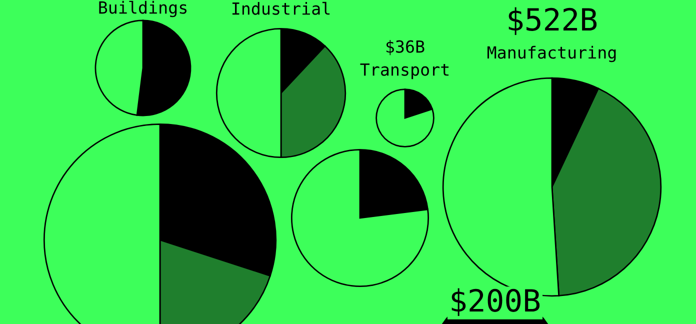  I want to click on chart-subtitle: Manufacturing, so click(551, 54).